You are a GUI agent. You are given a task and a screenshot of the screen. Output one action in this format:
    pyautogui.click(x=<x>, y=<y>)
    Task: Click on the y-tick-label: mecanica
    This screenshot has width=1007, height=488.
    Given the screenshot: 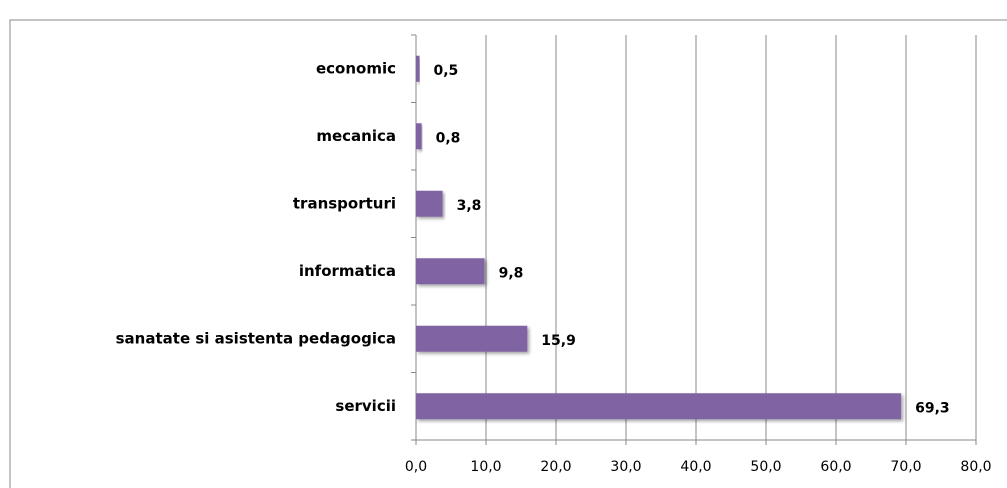 What is the action you would take?
    pyautogui.click(x=356, y=136)
    